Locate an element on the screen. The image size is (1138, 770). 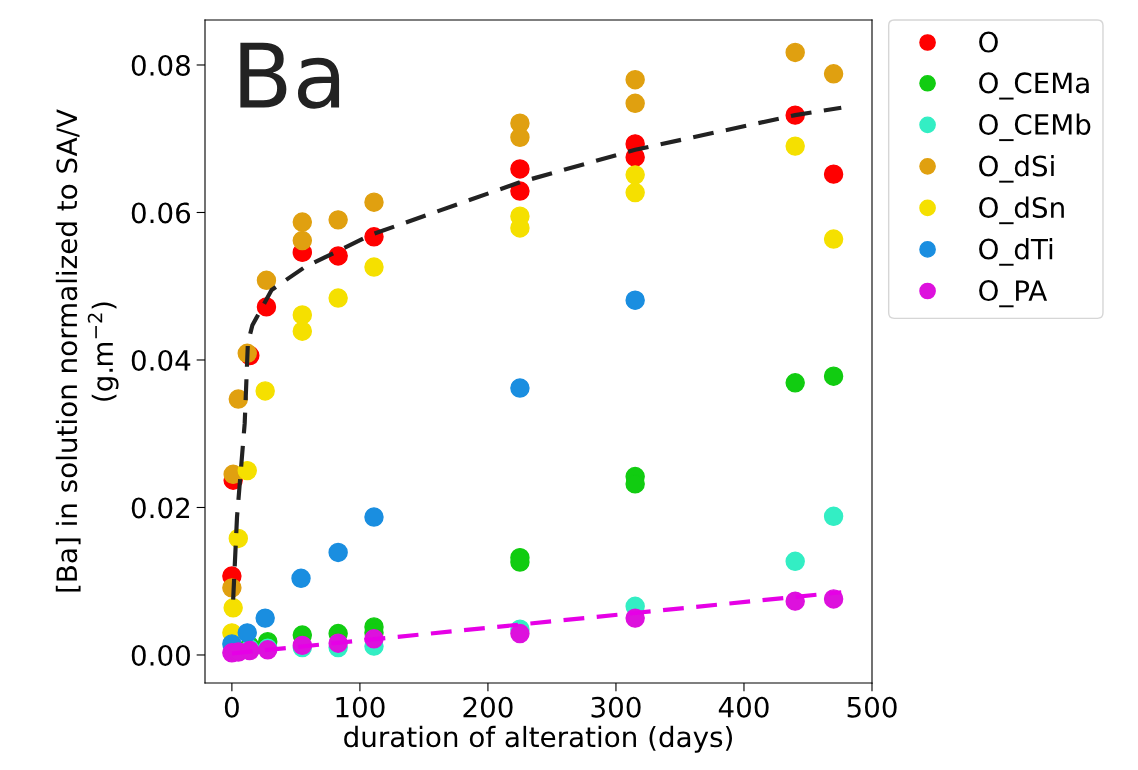
y-tick-label: 0.06 is located at coordinates (161, 213).